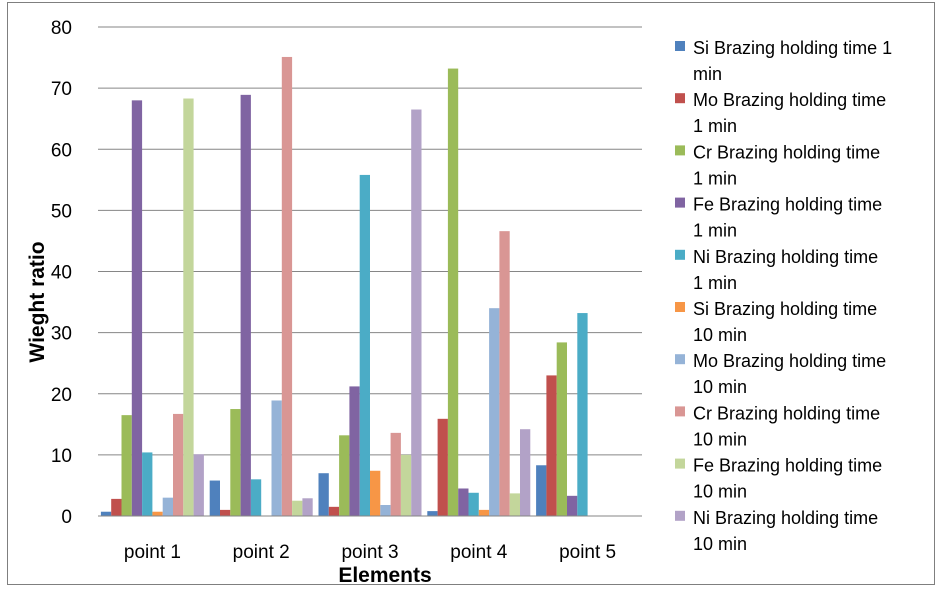 Image resolution: width=939 pixels, height=589 pixels. I want to click on y-tick-label: 80, so click(61, 28).